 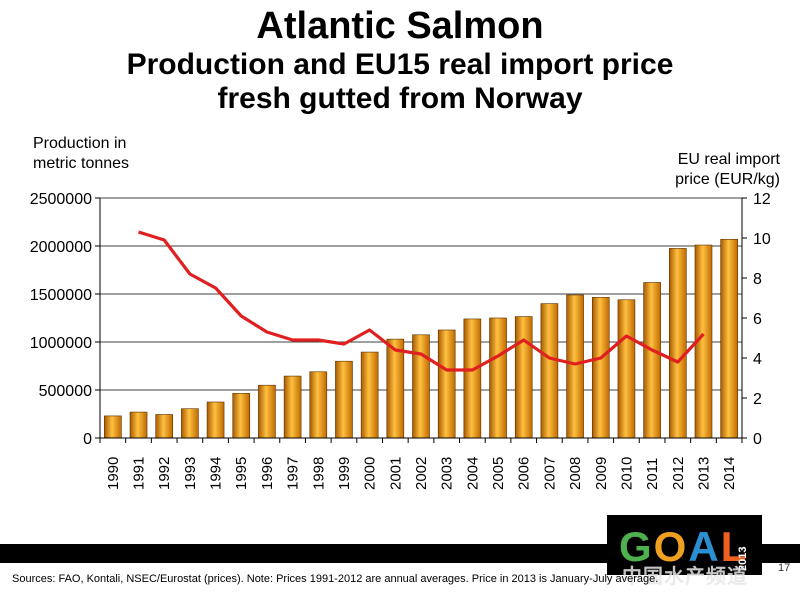 What do you see at coordinates (762, 199) in the screenshot?
I see `y-right-tick-label: 12` at bounding box center [762, 199].